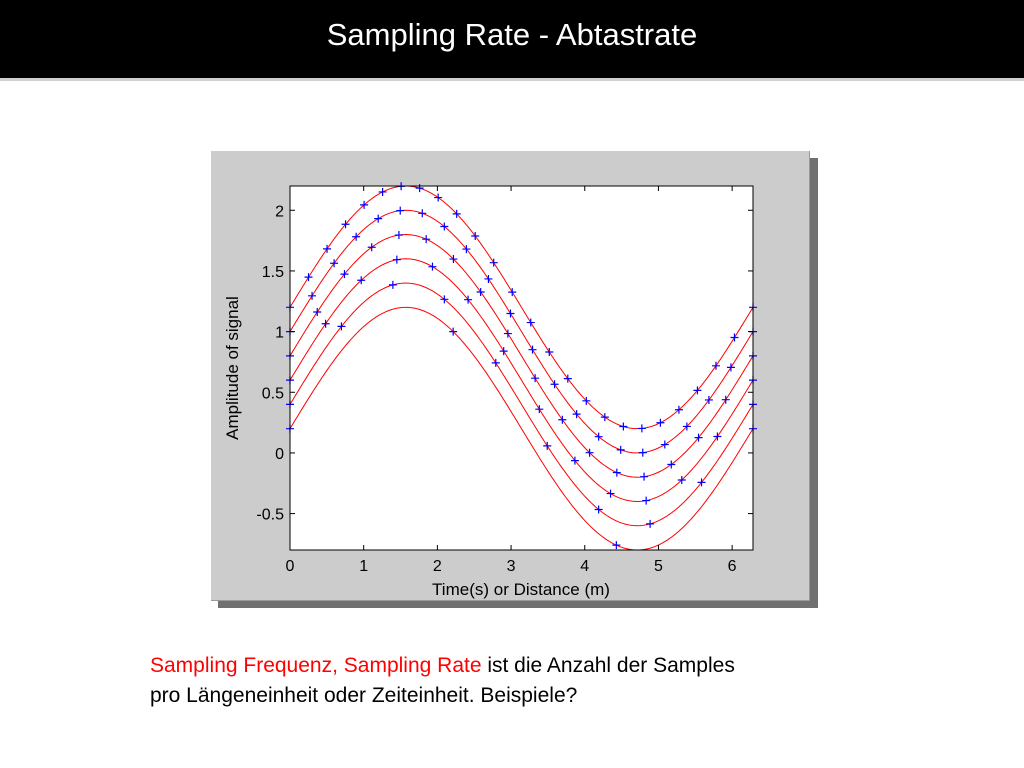 The height and width of the screenshot is (768, 1024). What do you see at coordinates (363, 566) in the screenshot?
I see `x-tick-label: 1` at bounding box center [363, 566].